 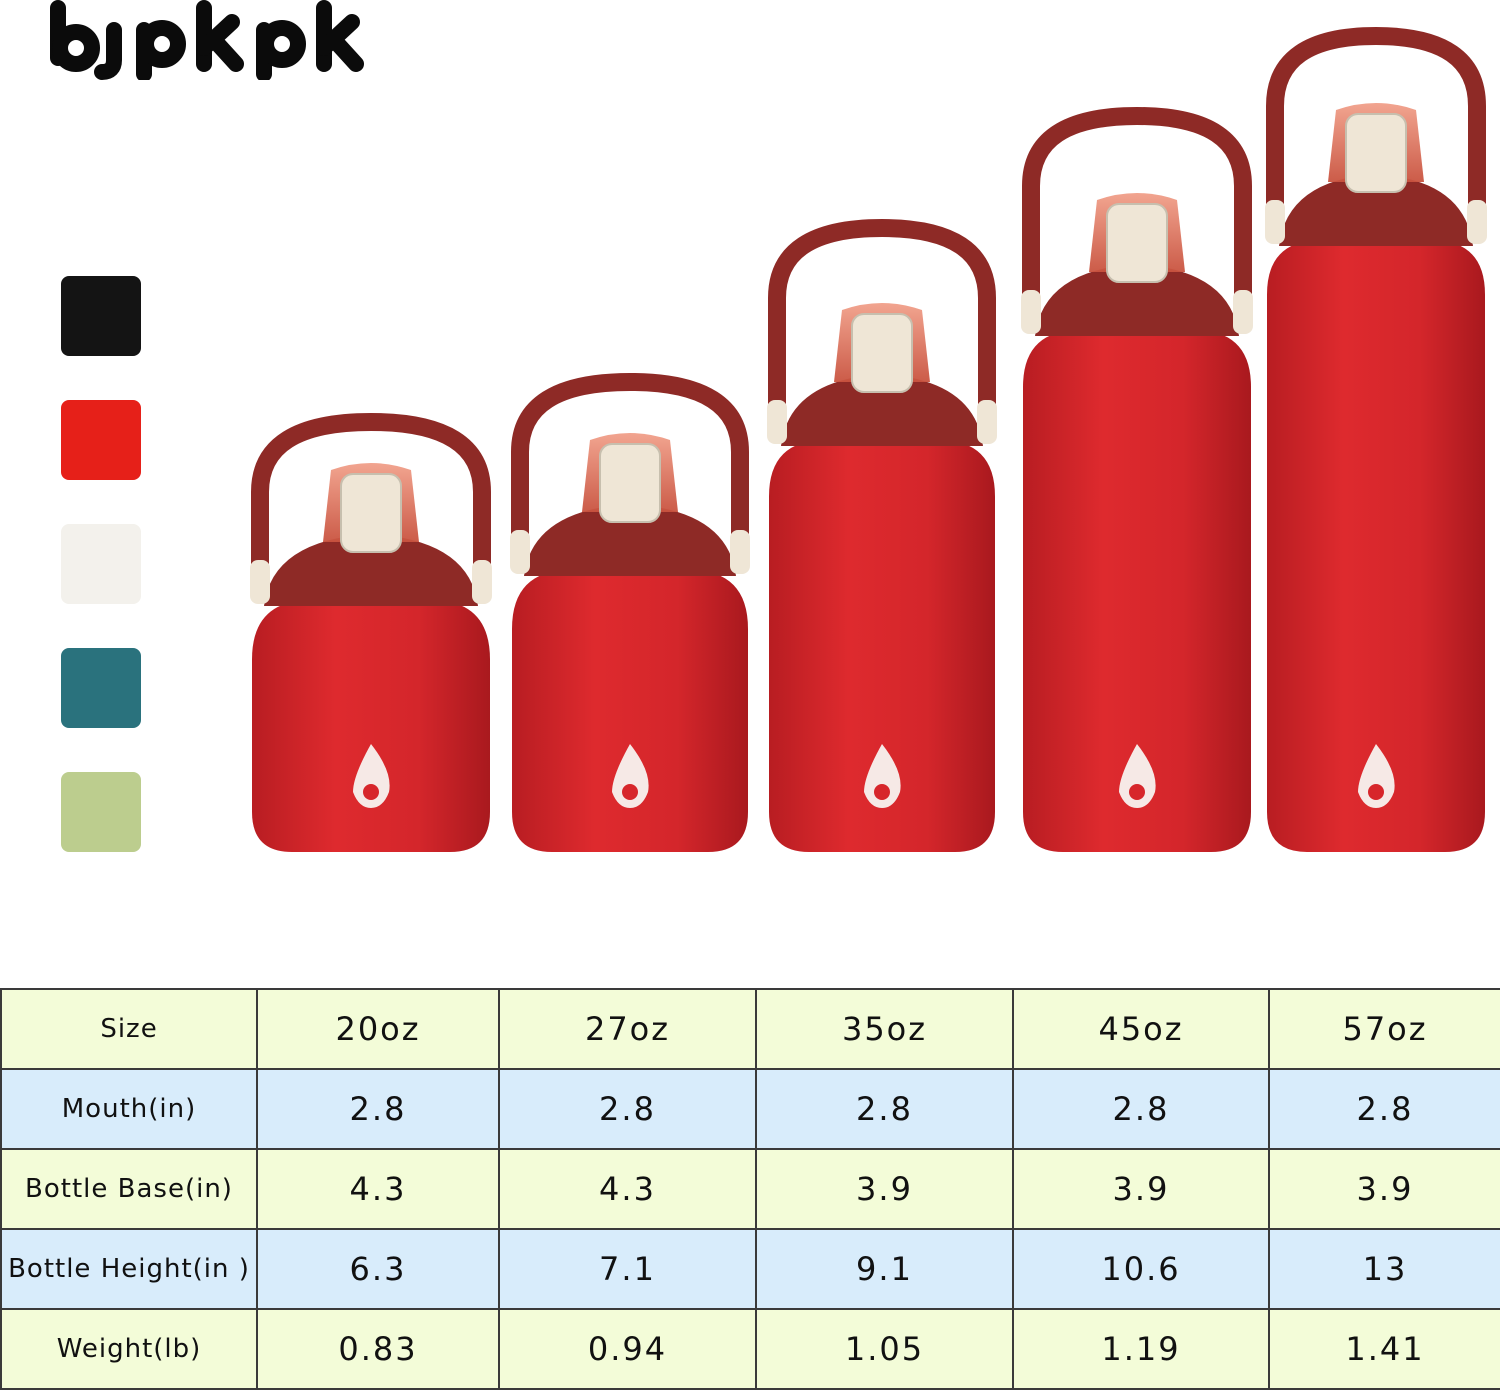 What do you see at coordinates (101, 316) in the screenshot?
I see `swatch-black` at bounding box center [101, 316].